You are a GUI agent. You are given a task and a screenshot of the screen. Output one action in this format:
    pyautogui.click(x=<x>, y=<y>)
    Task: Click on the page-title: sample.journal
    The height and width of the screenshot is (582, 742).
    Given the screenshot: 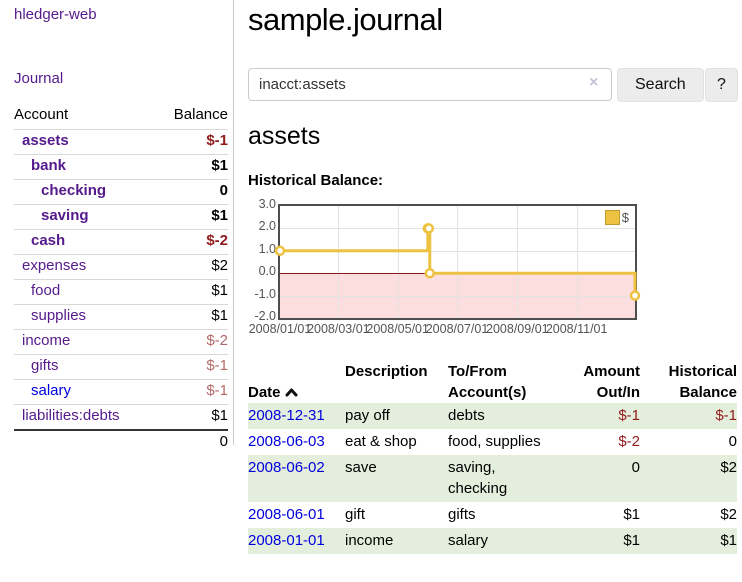 What is the action you would take?
    pyautogui.click(x=345, y=19)
    